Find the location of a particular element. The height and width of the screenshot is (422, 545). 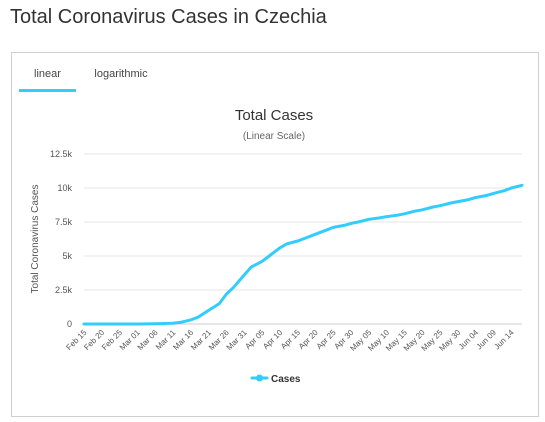

tab-logarithmic: logarithmic is located at coordinates (121, 74).